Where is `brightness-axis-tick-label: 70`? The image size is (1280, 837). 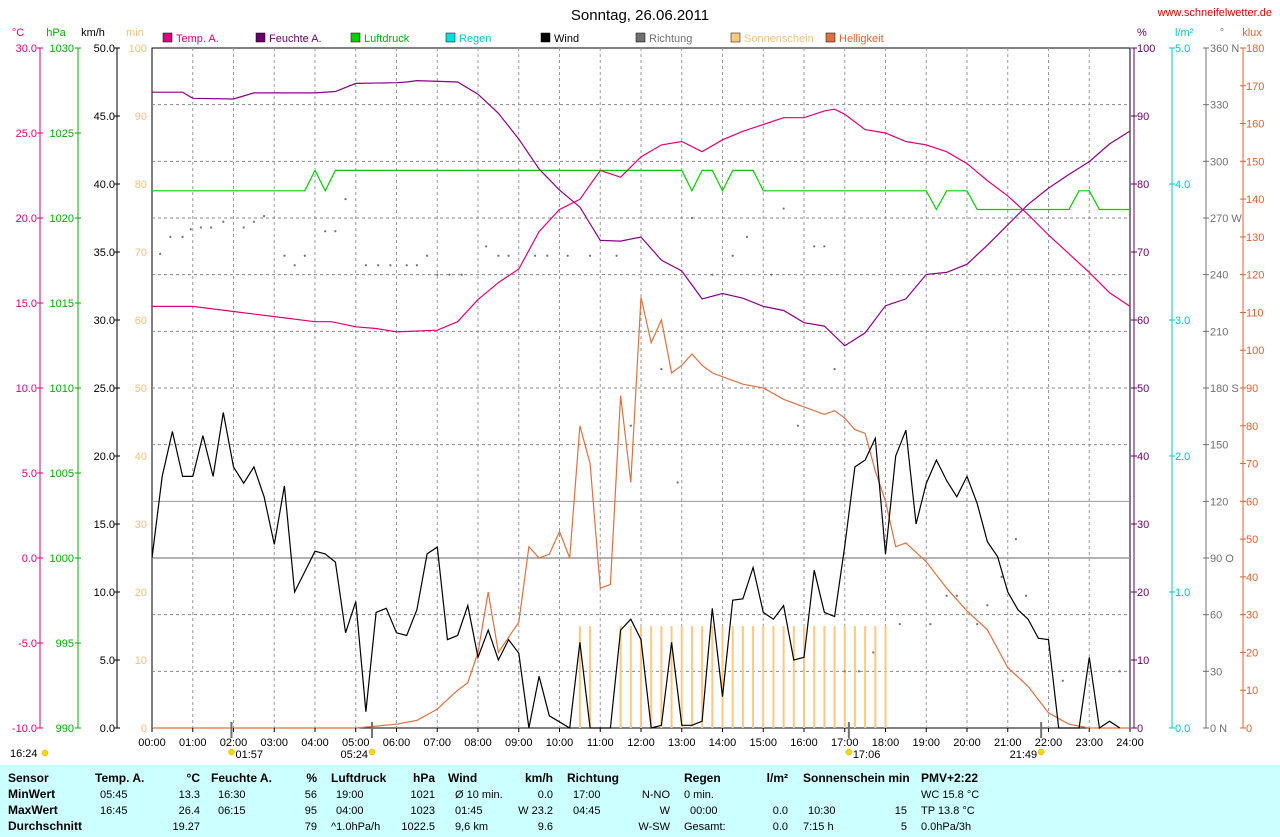 brightness-axis-tick-label: 70 is located at coordinates (1252, 465).